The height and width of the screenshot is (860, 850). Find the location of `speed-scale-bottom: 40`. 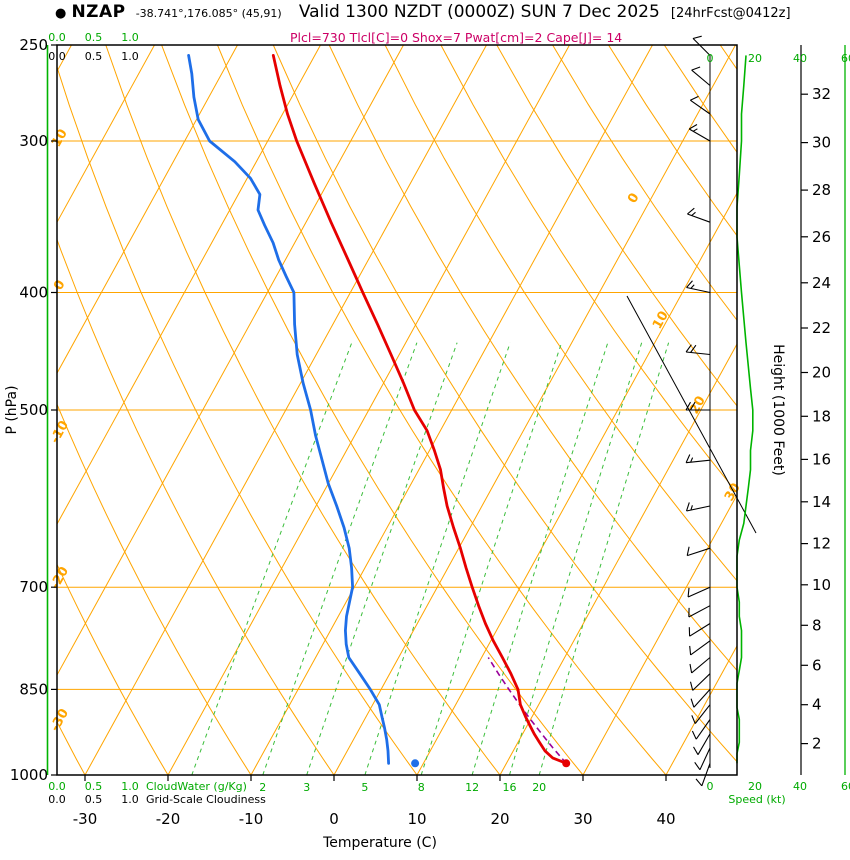

speed-scale-bottom: 40 is located at coordinates (800, 786).